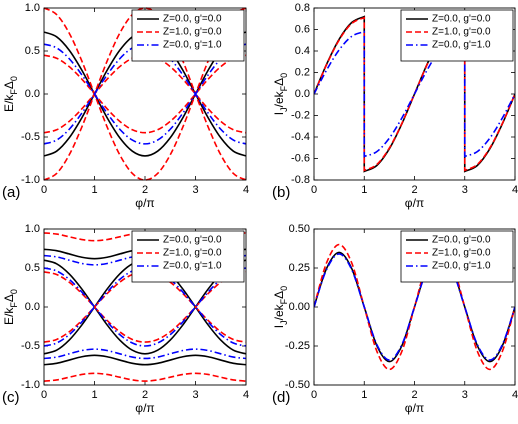 Image resolution: width=518 pixels, height=424 pixels. Describe the element at coordinates (281, 192) in the screenshot. I see `panel-label: (b)` at that location.